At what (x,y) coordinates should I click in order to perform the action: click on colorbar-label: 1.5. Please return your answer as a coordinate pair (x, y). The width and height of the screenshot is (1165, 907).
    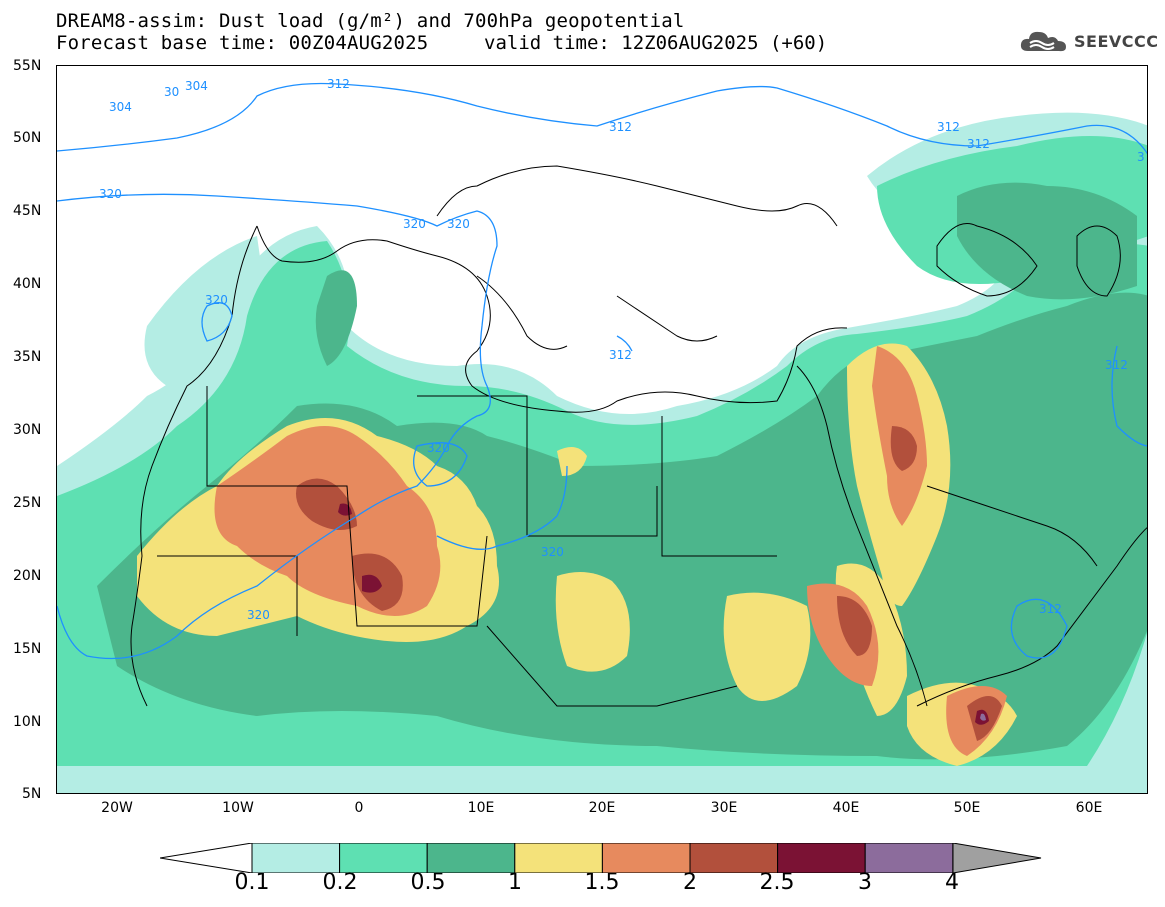
    Looking at the image, I should click on (602, 882).